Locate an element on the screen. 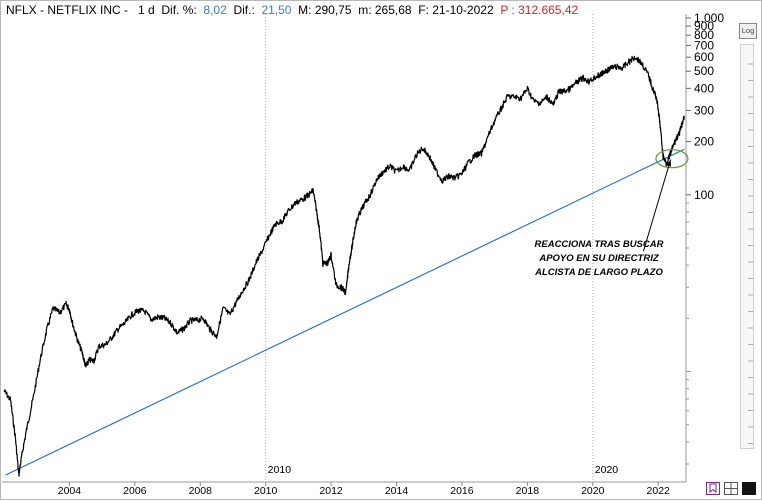  annotation-line-2: APOYO EN SU DIRECTRIZ is located at coordinates (599, 258).